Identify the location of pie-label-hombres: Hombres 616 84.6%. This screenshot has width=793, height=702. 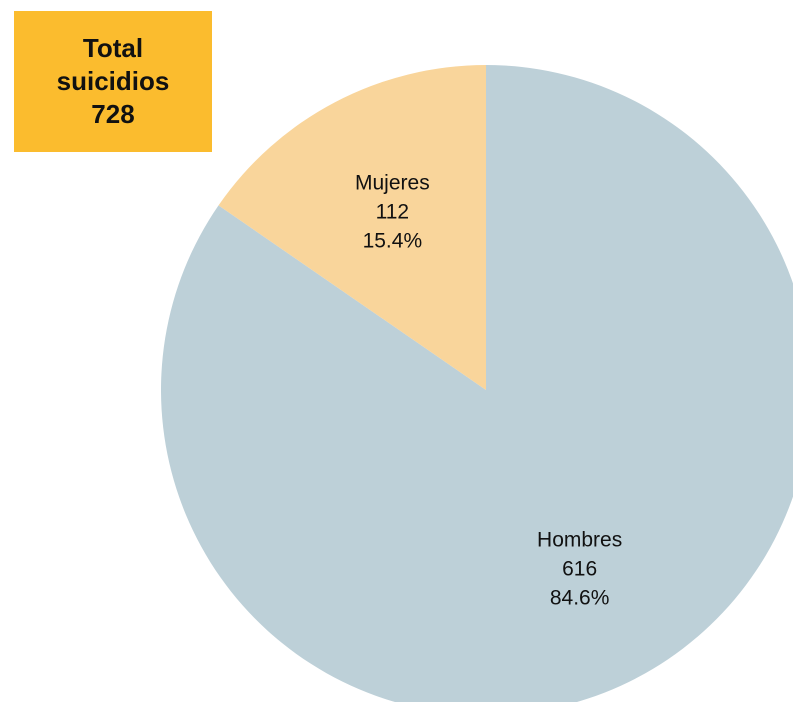
(579, 568).